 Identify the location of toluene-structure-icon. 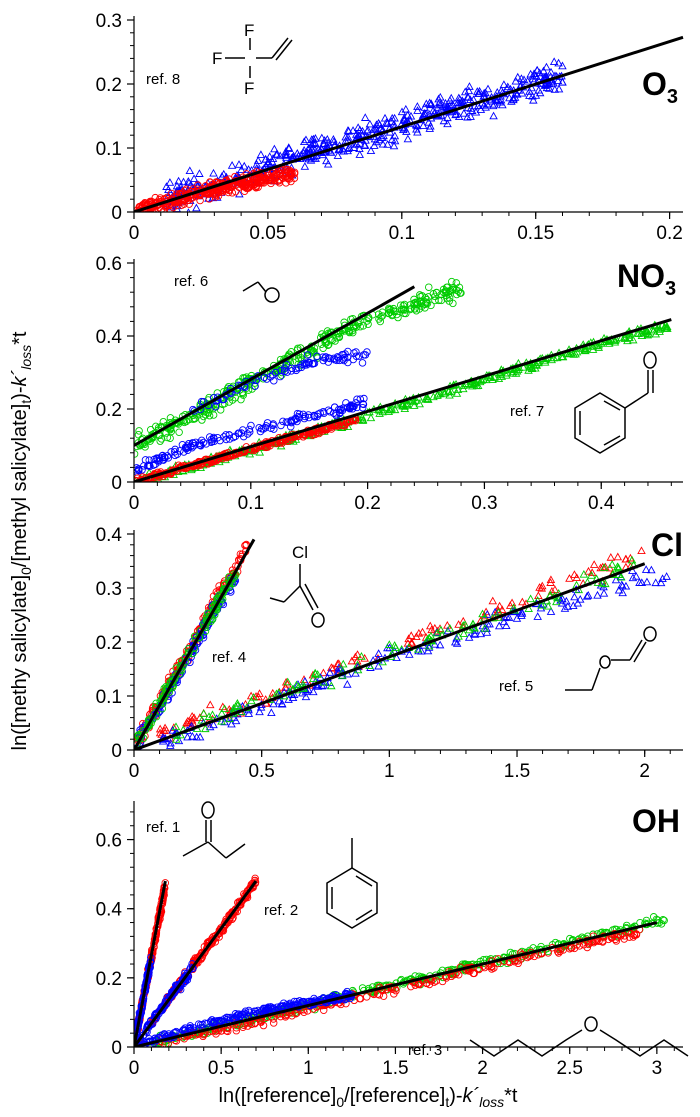
(352, 883).